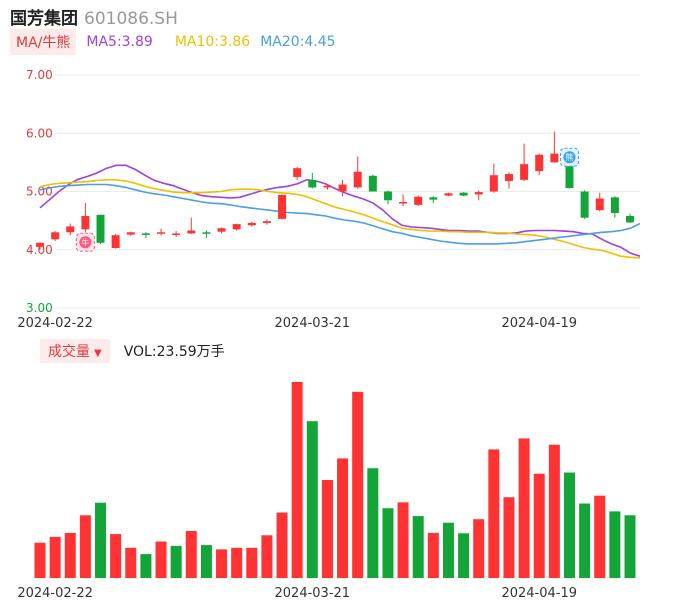 This screenshot has width=686, height=606. I want to click on stock-header: 国芳集团 601086.SH, so click(94, 16).